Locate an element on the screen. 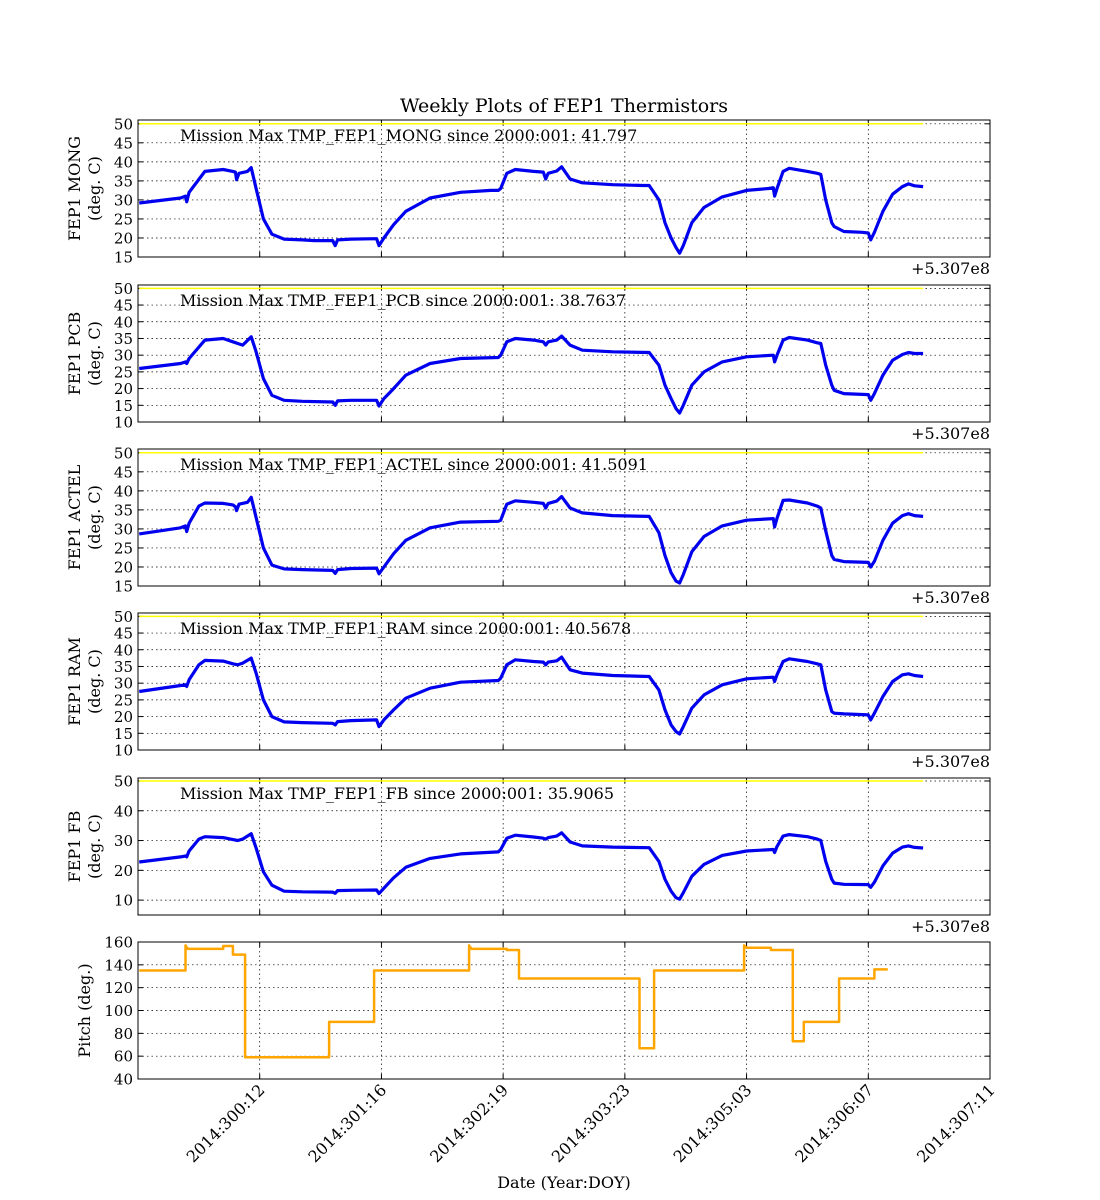  y-tick-label: 140 is located at coordinates (118, 965).